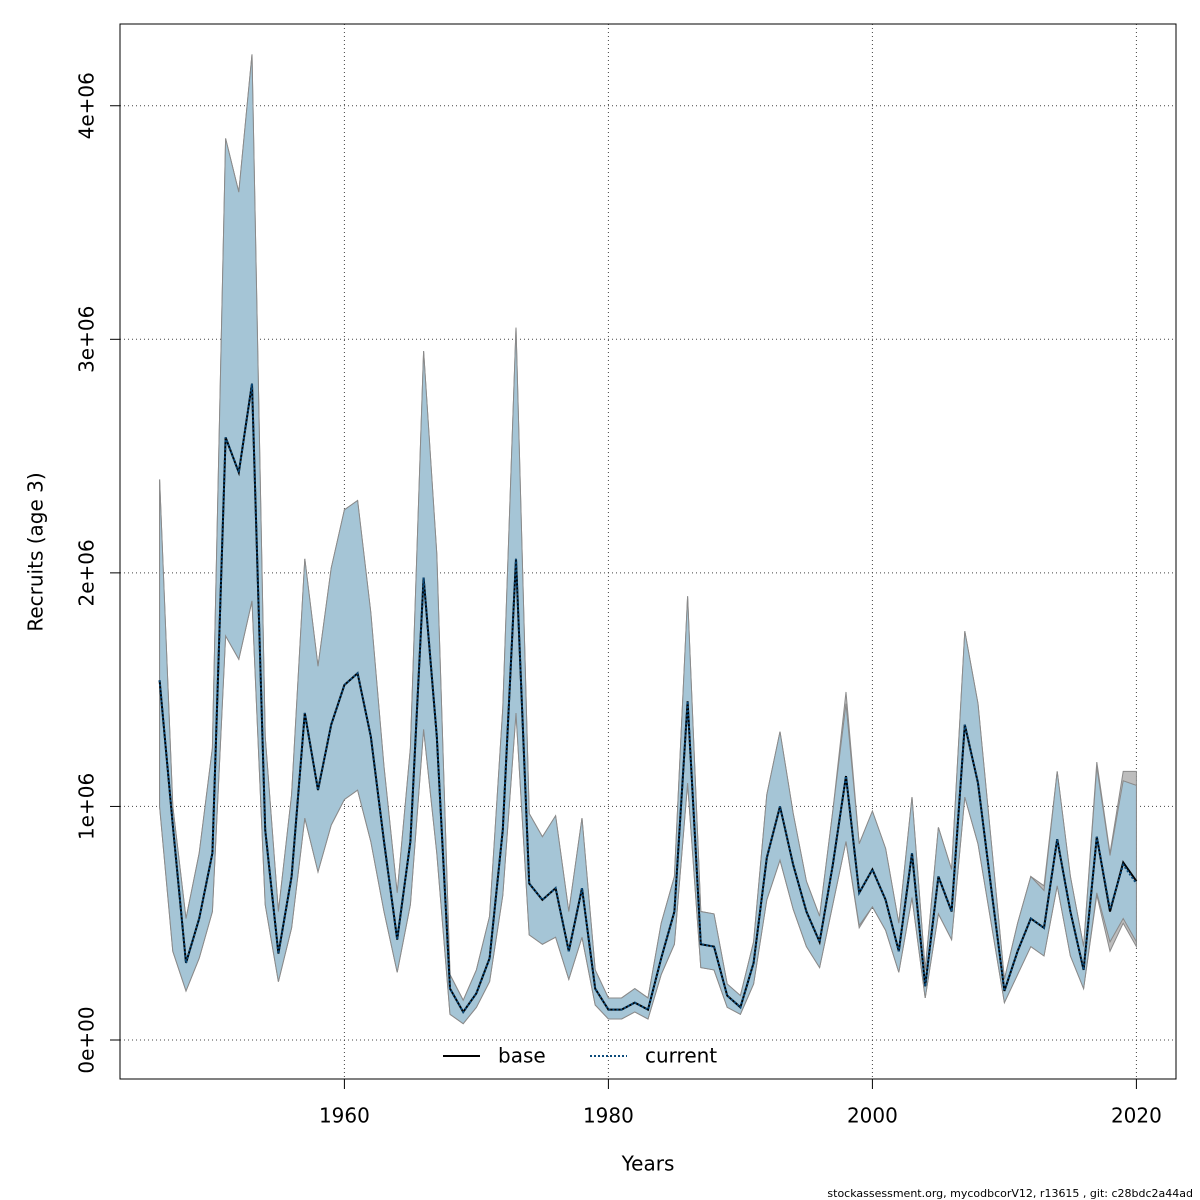 This screenshot has height=1200, width=1200. What do you see at coordinates (36, 551) in the screenshot?
I see `y-axis-title: Recruits (age 3)` at bounding box center [36, 551].